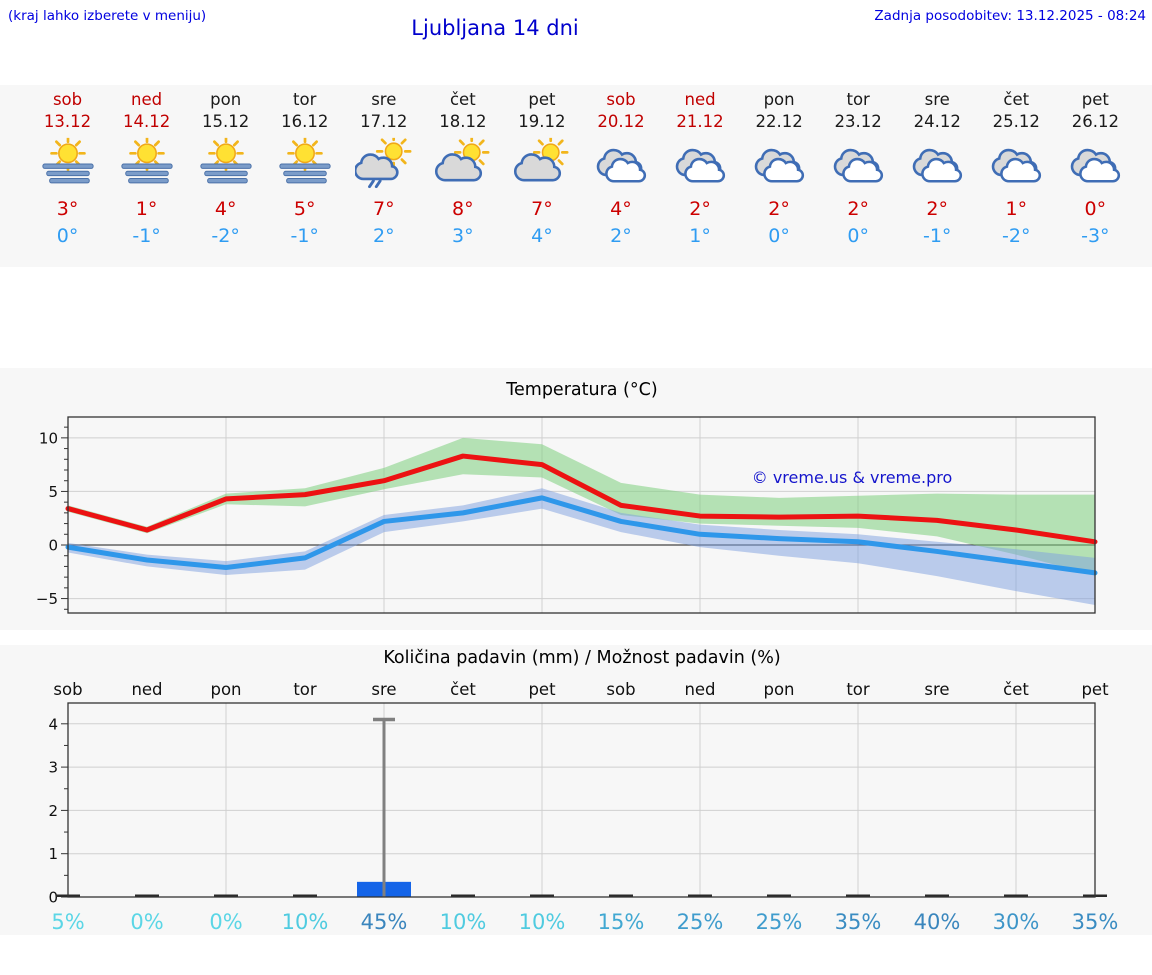 This screenshot has height=975, width=1152. What do you see at coordinates (107, 16) in the screenshot?
I see `menu-hint-text: (kraj lahko izberete v meniju)` at bounding box center [107, 16].